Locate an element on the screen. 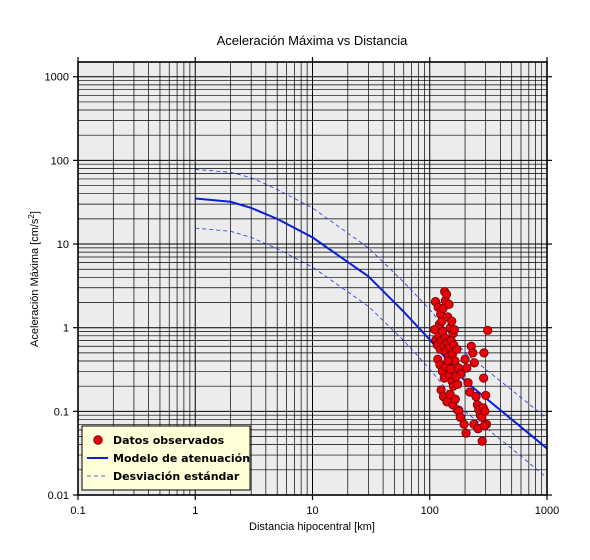 The image size is (590, 560). observed-points is located at coordinates (461, 366).